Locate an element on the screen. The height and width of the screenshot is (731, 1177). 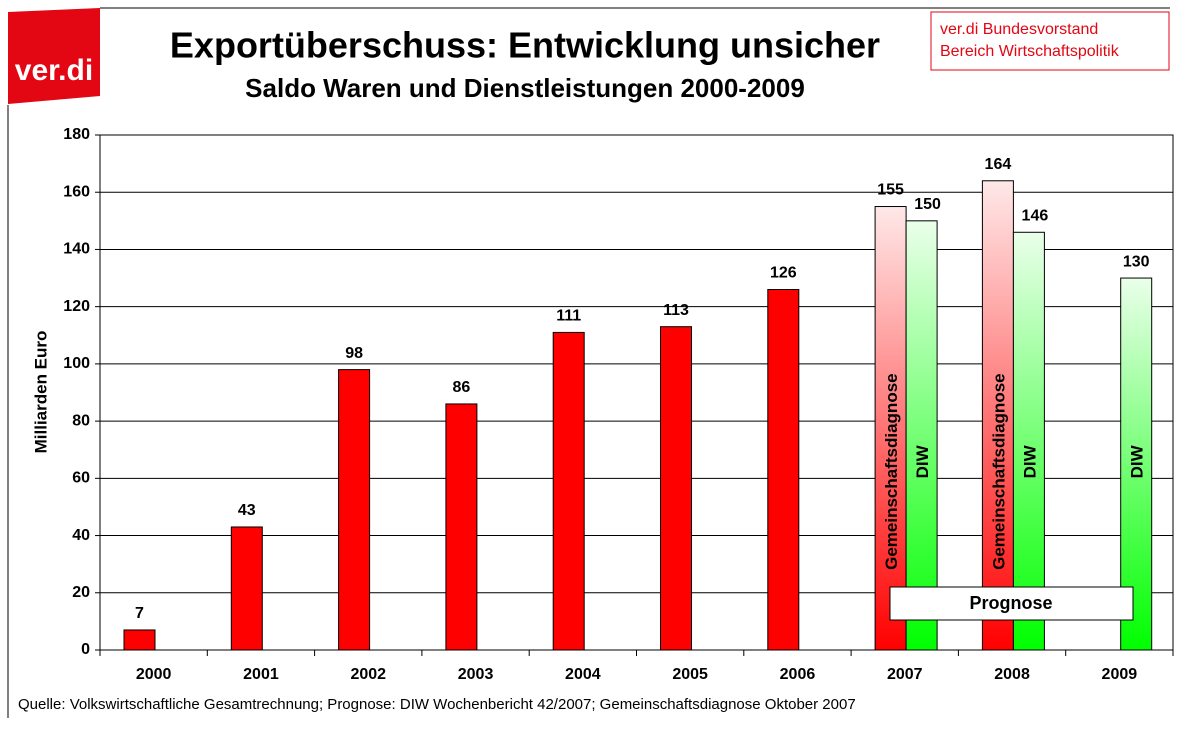
y-tick-label: 180 is located at coordinates (76, 134).